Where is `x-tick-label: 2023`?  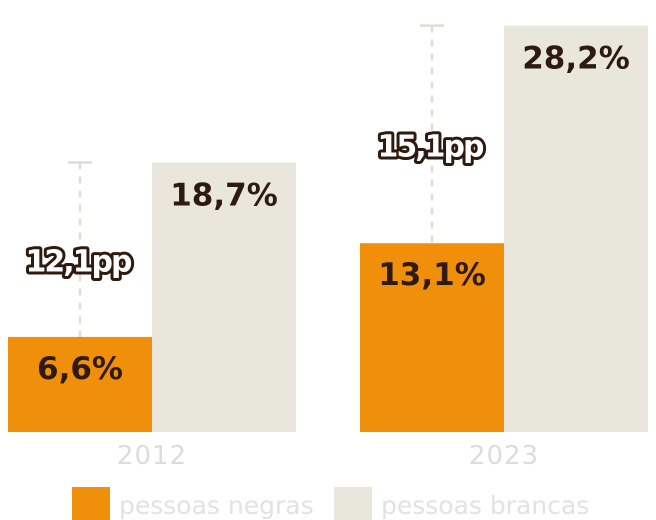
x-tick-label: 2023 is located at coordinates (504, 456).